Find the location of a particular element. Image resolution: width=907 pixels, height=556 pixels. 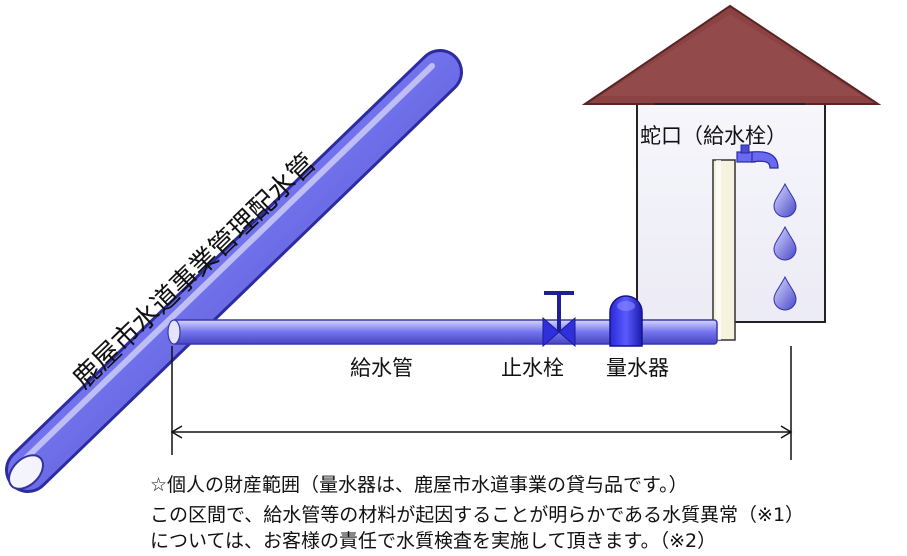

water-drops is located at coordinates (785, 246).